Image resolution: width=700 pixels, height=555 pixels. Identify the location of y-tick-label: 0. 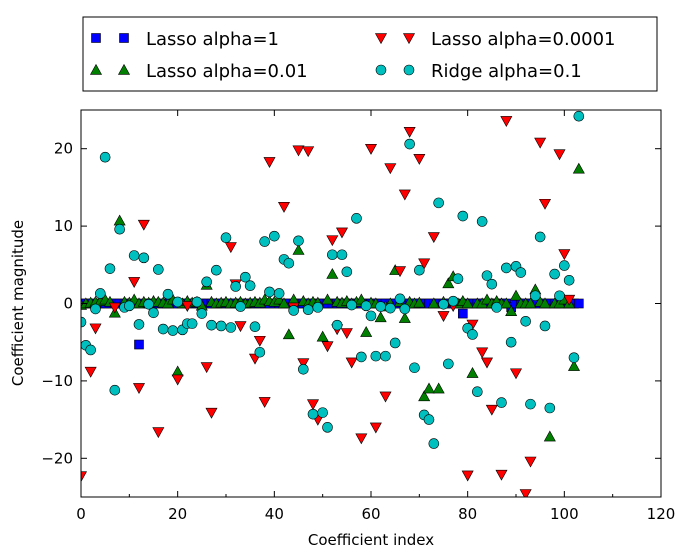
(68, 304).